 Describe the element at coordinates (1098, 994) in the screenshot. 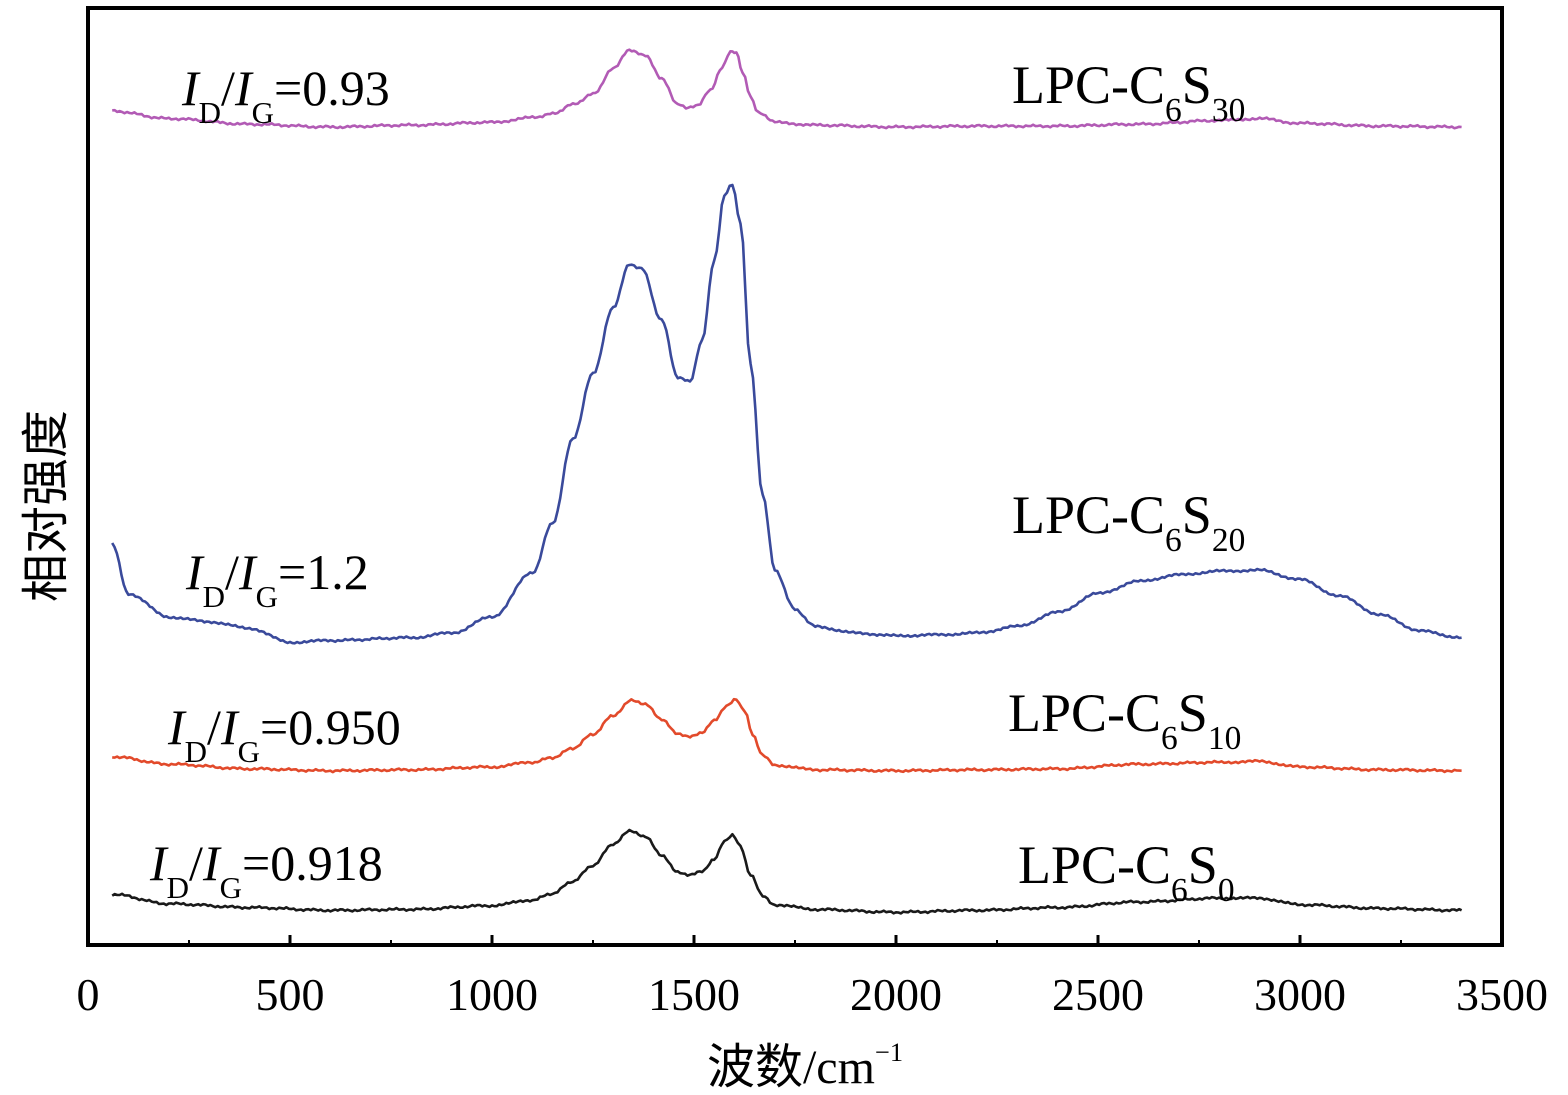

I see `x-tick-label: 2500` at that location.